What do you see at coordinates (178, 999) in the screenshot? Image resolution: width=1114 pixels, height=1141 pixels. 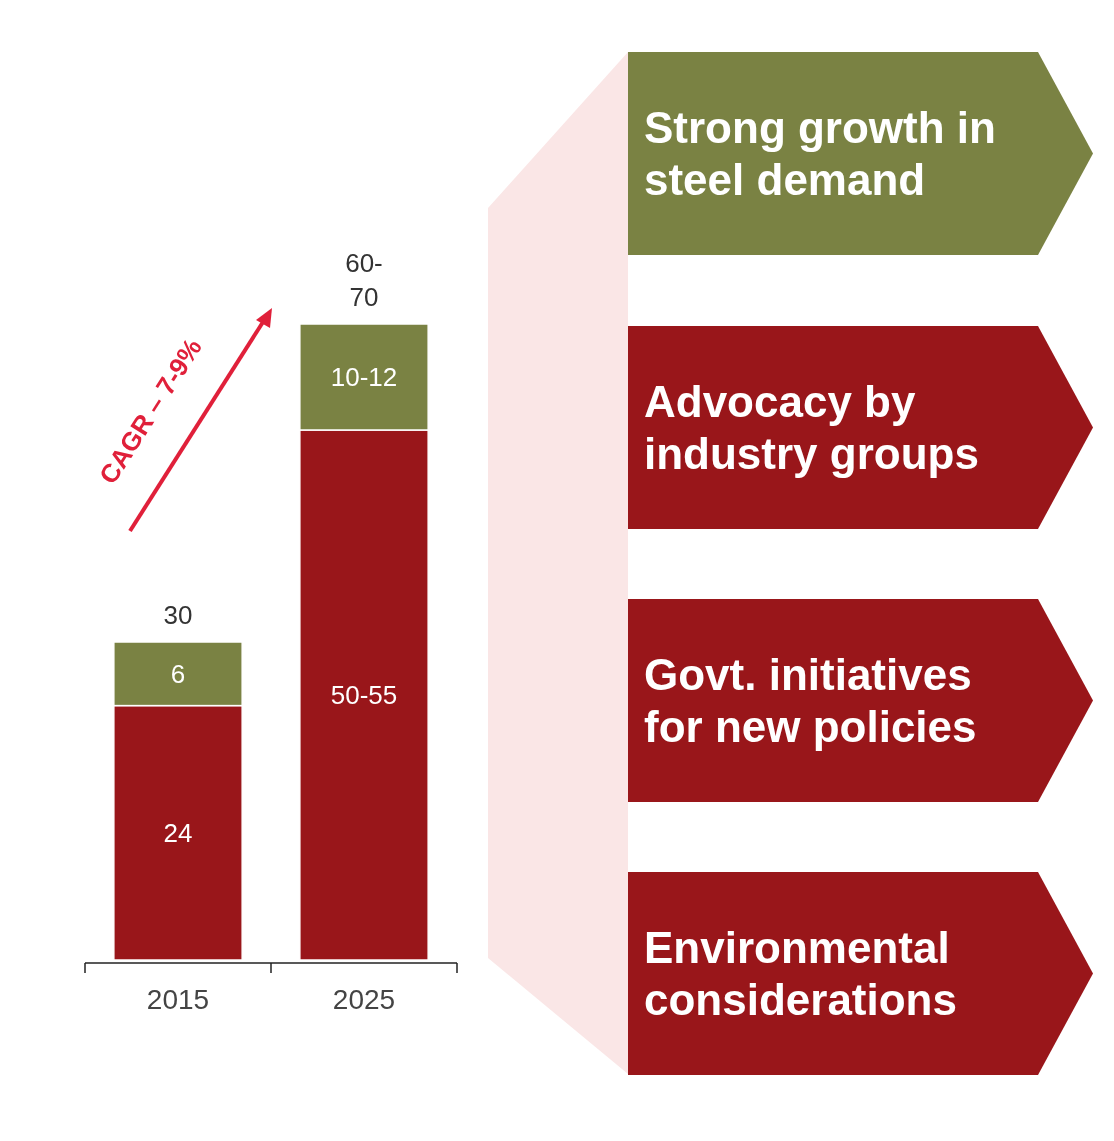 I see `x-tick-label: 2015` at bounding box center [178, 999].